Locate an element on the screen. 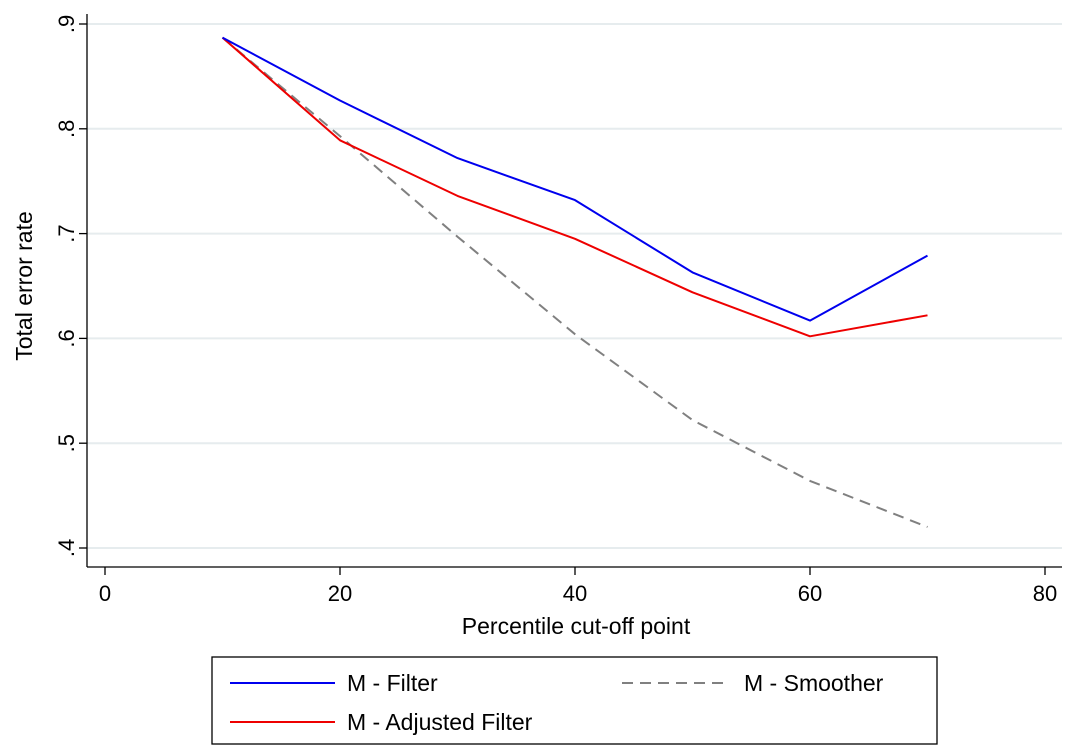  x-tick-label: 60 is located at coordinates (810, 593).